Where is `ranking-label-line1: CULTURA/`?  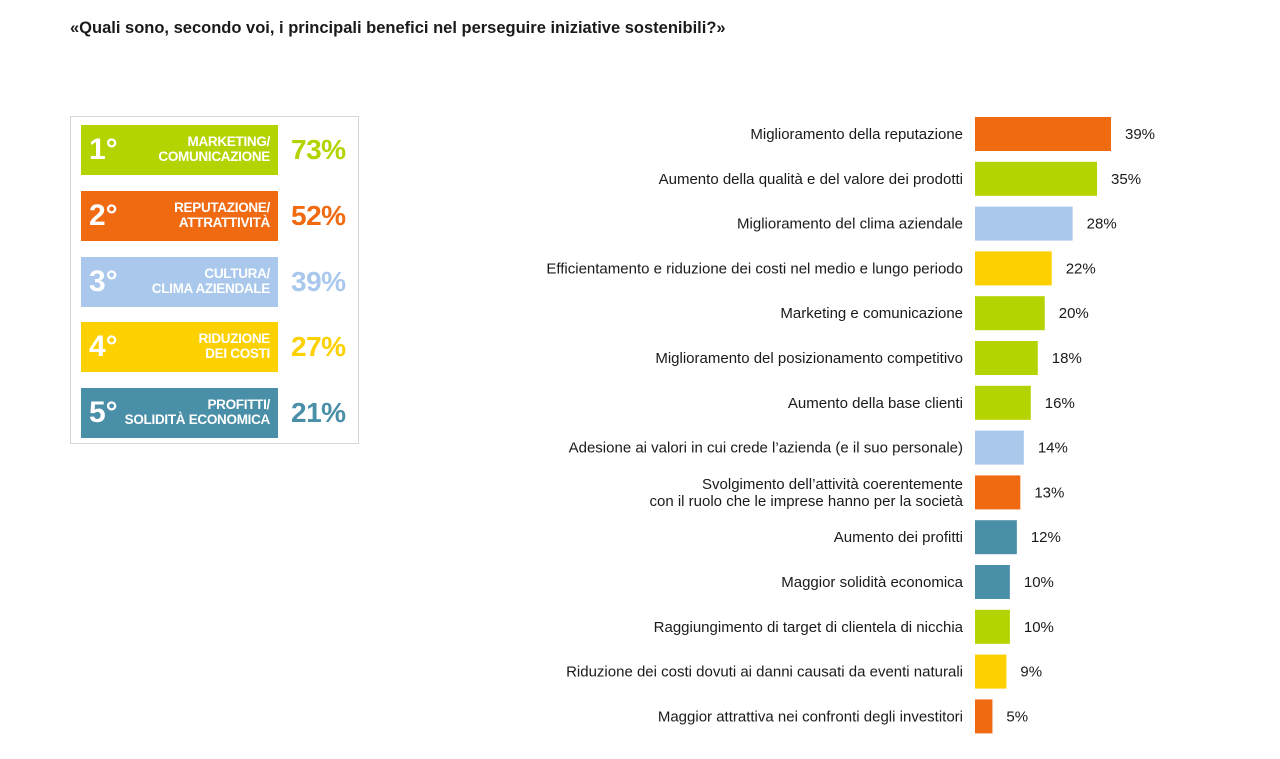 ranking-label-line1: CULTURA/ is located at coordinates (237, 273).